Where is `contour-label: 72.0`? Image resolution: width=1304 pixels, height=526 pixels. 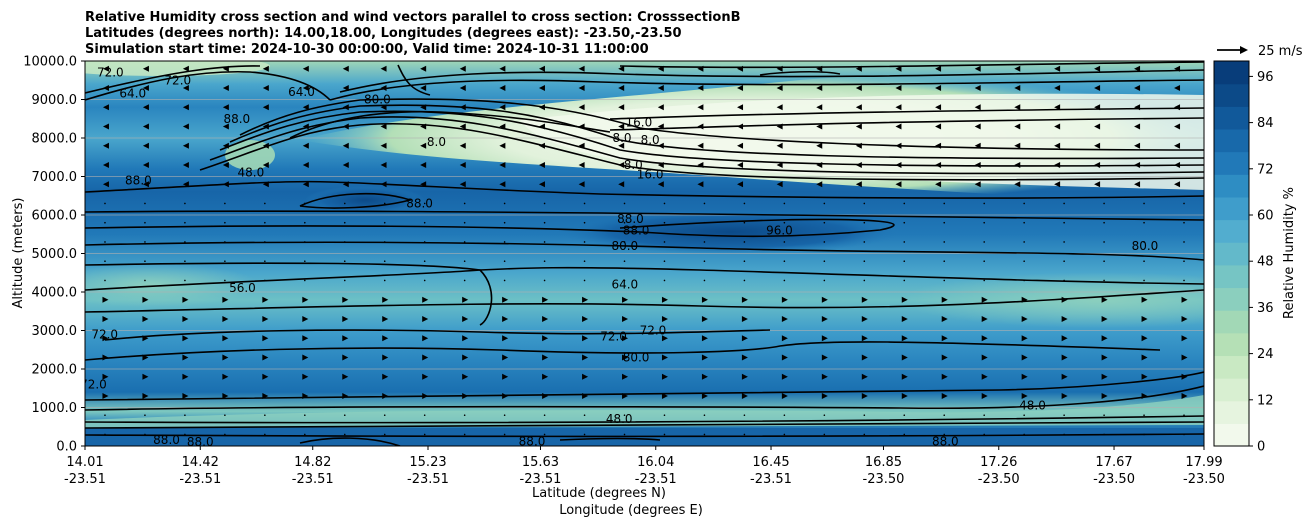
contour-label: 72.0 is located at coordinates (653, 331).